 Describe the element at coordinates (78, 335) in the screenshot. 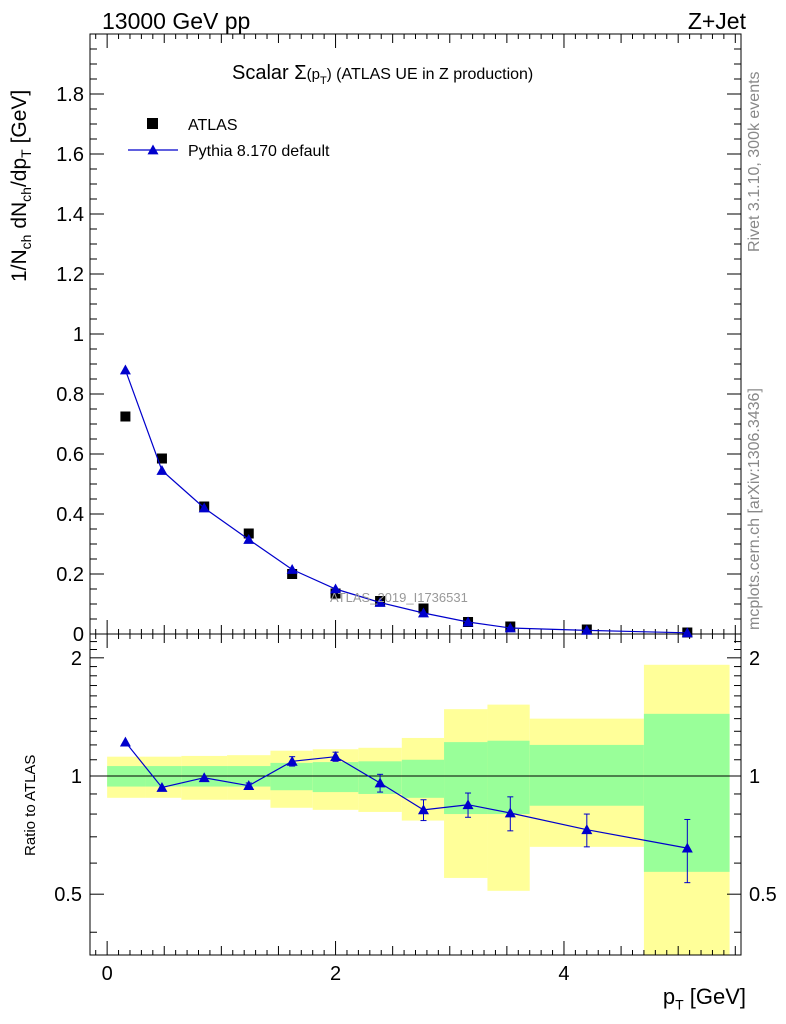

I see `y-tick-label: 1` at that location.